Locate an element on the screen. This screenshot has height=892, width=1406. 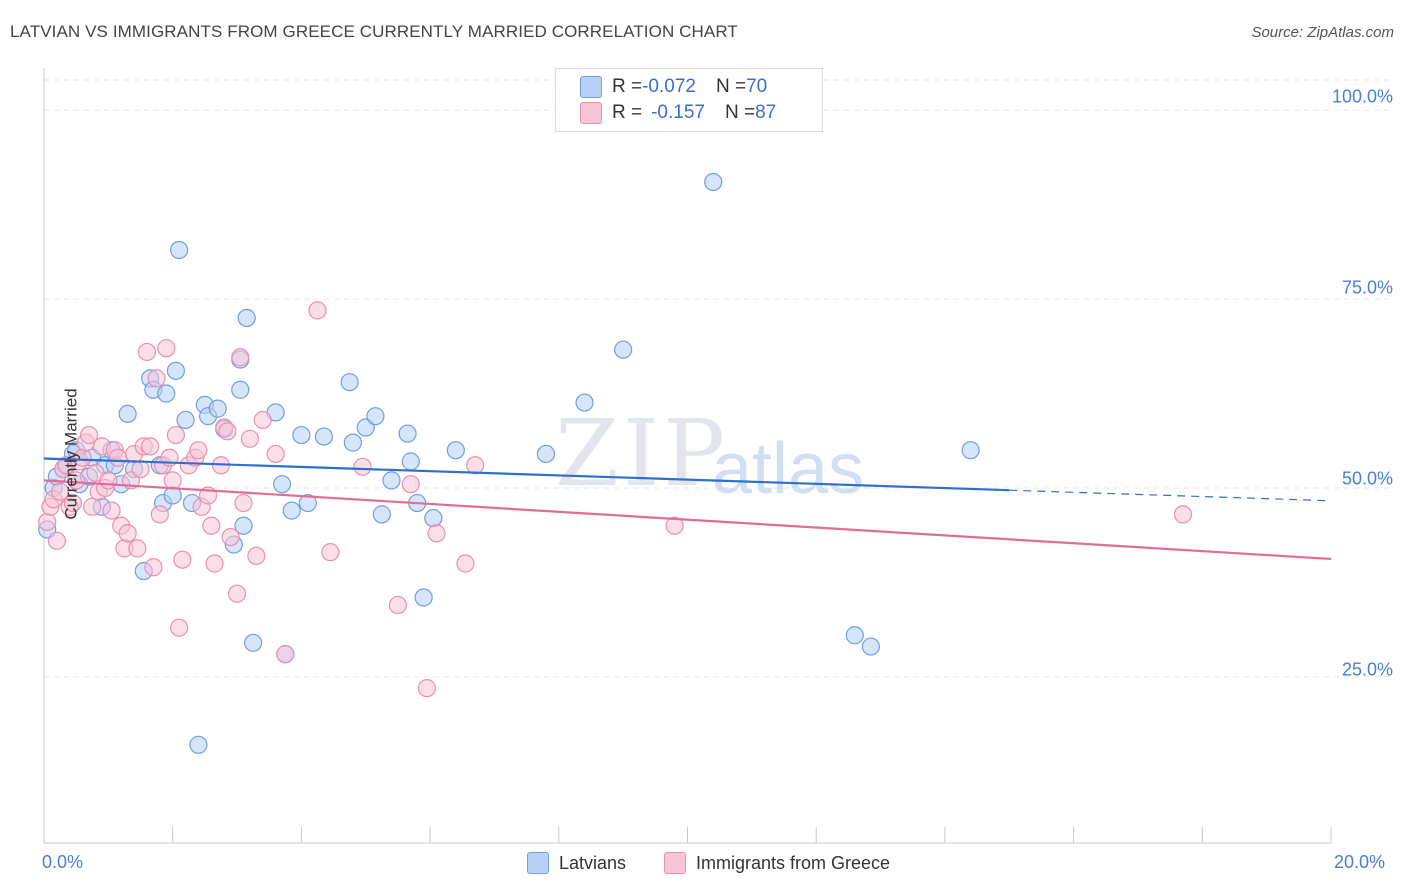
y-axis-label: Currently Married is located at coordinates (71, 454).